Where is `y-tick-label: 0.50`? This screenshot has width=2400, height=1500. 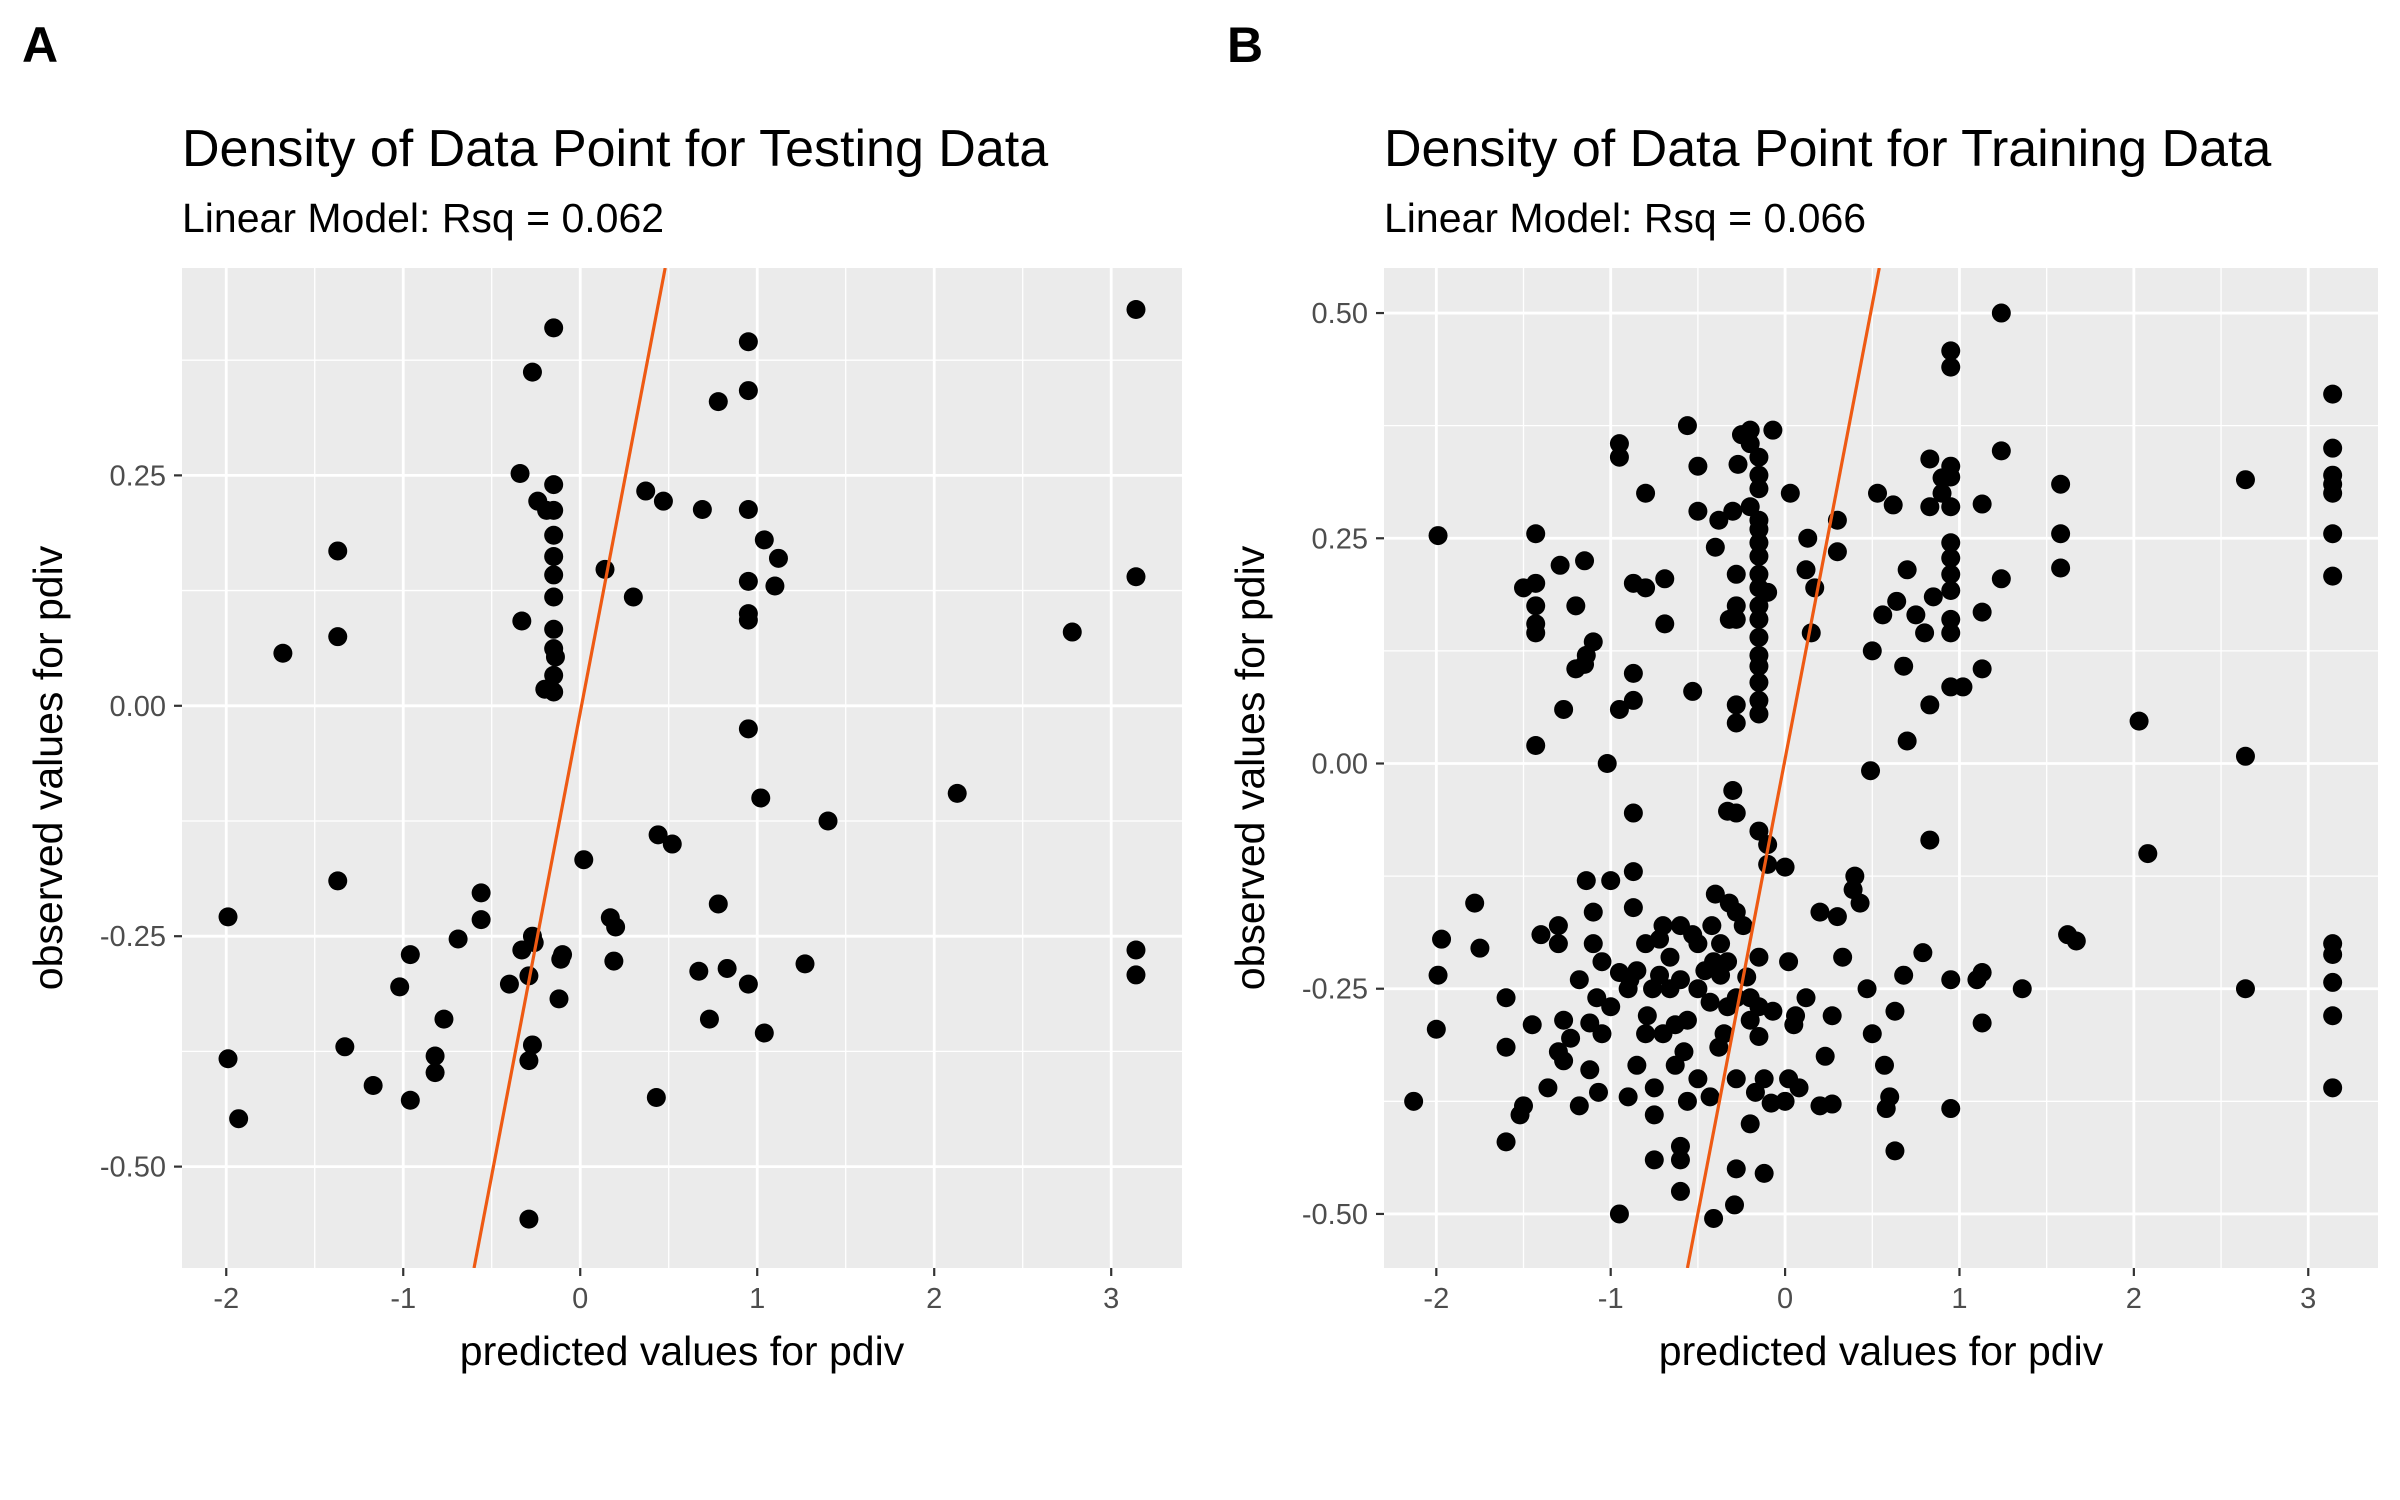
y-tick-label: 0.50 is located at coordinates (1340, 314).